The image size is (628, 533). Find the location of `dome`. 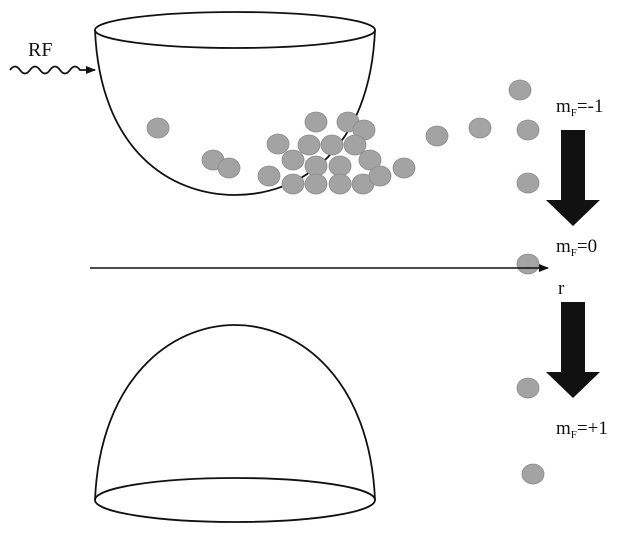

dome is located at coordinates (235, 412).